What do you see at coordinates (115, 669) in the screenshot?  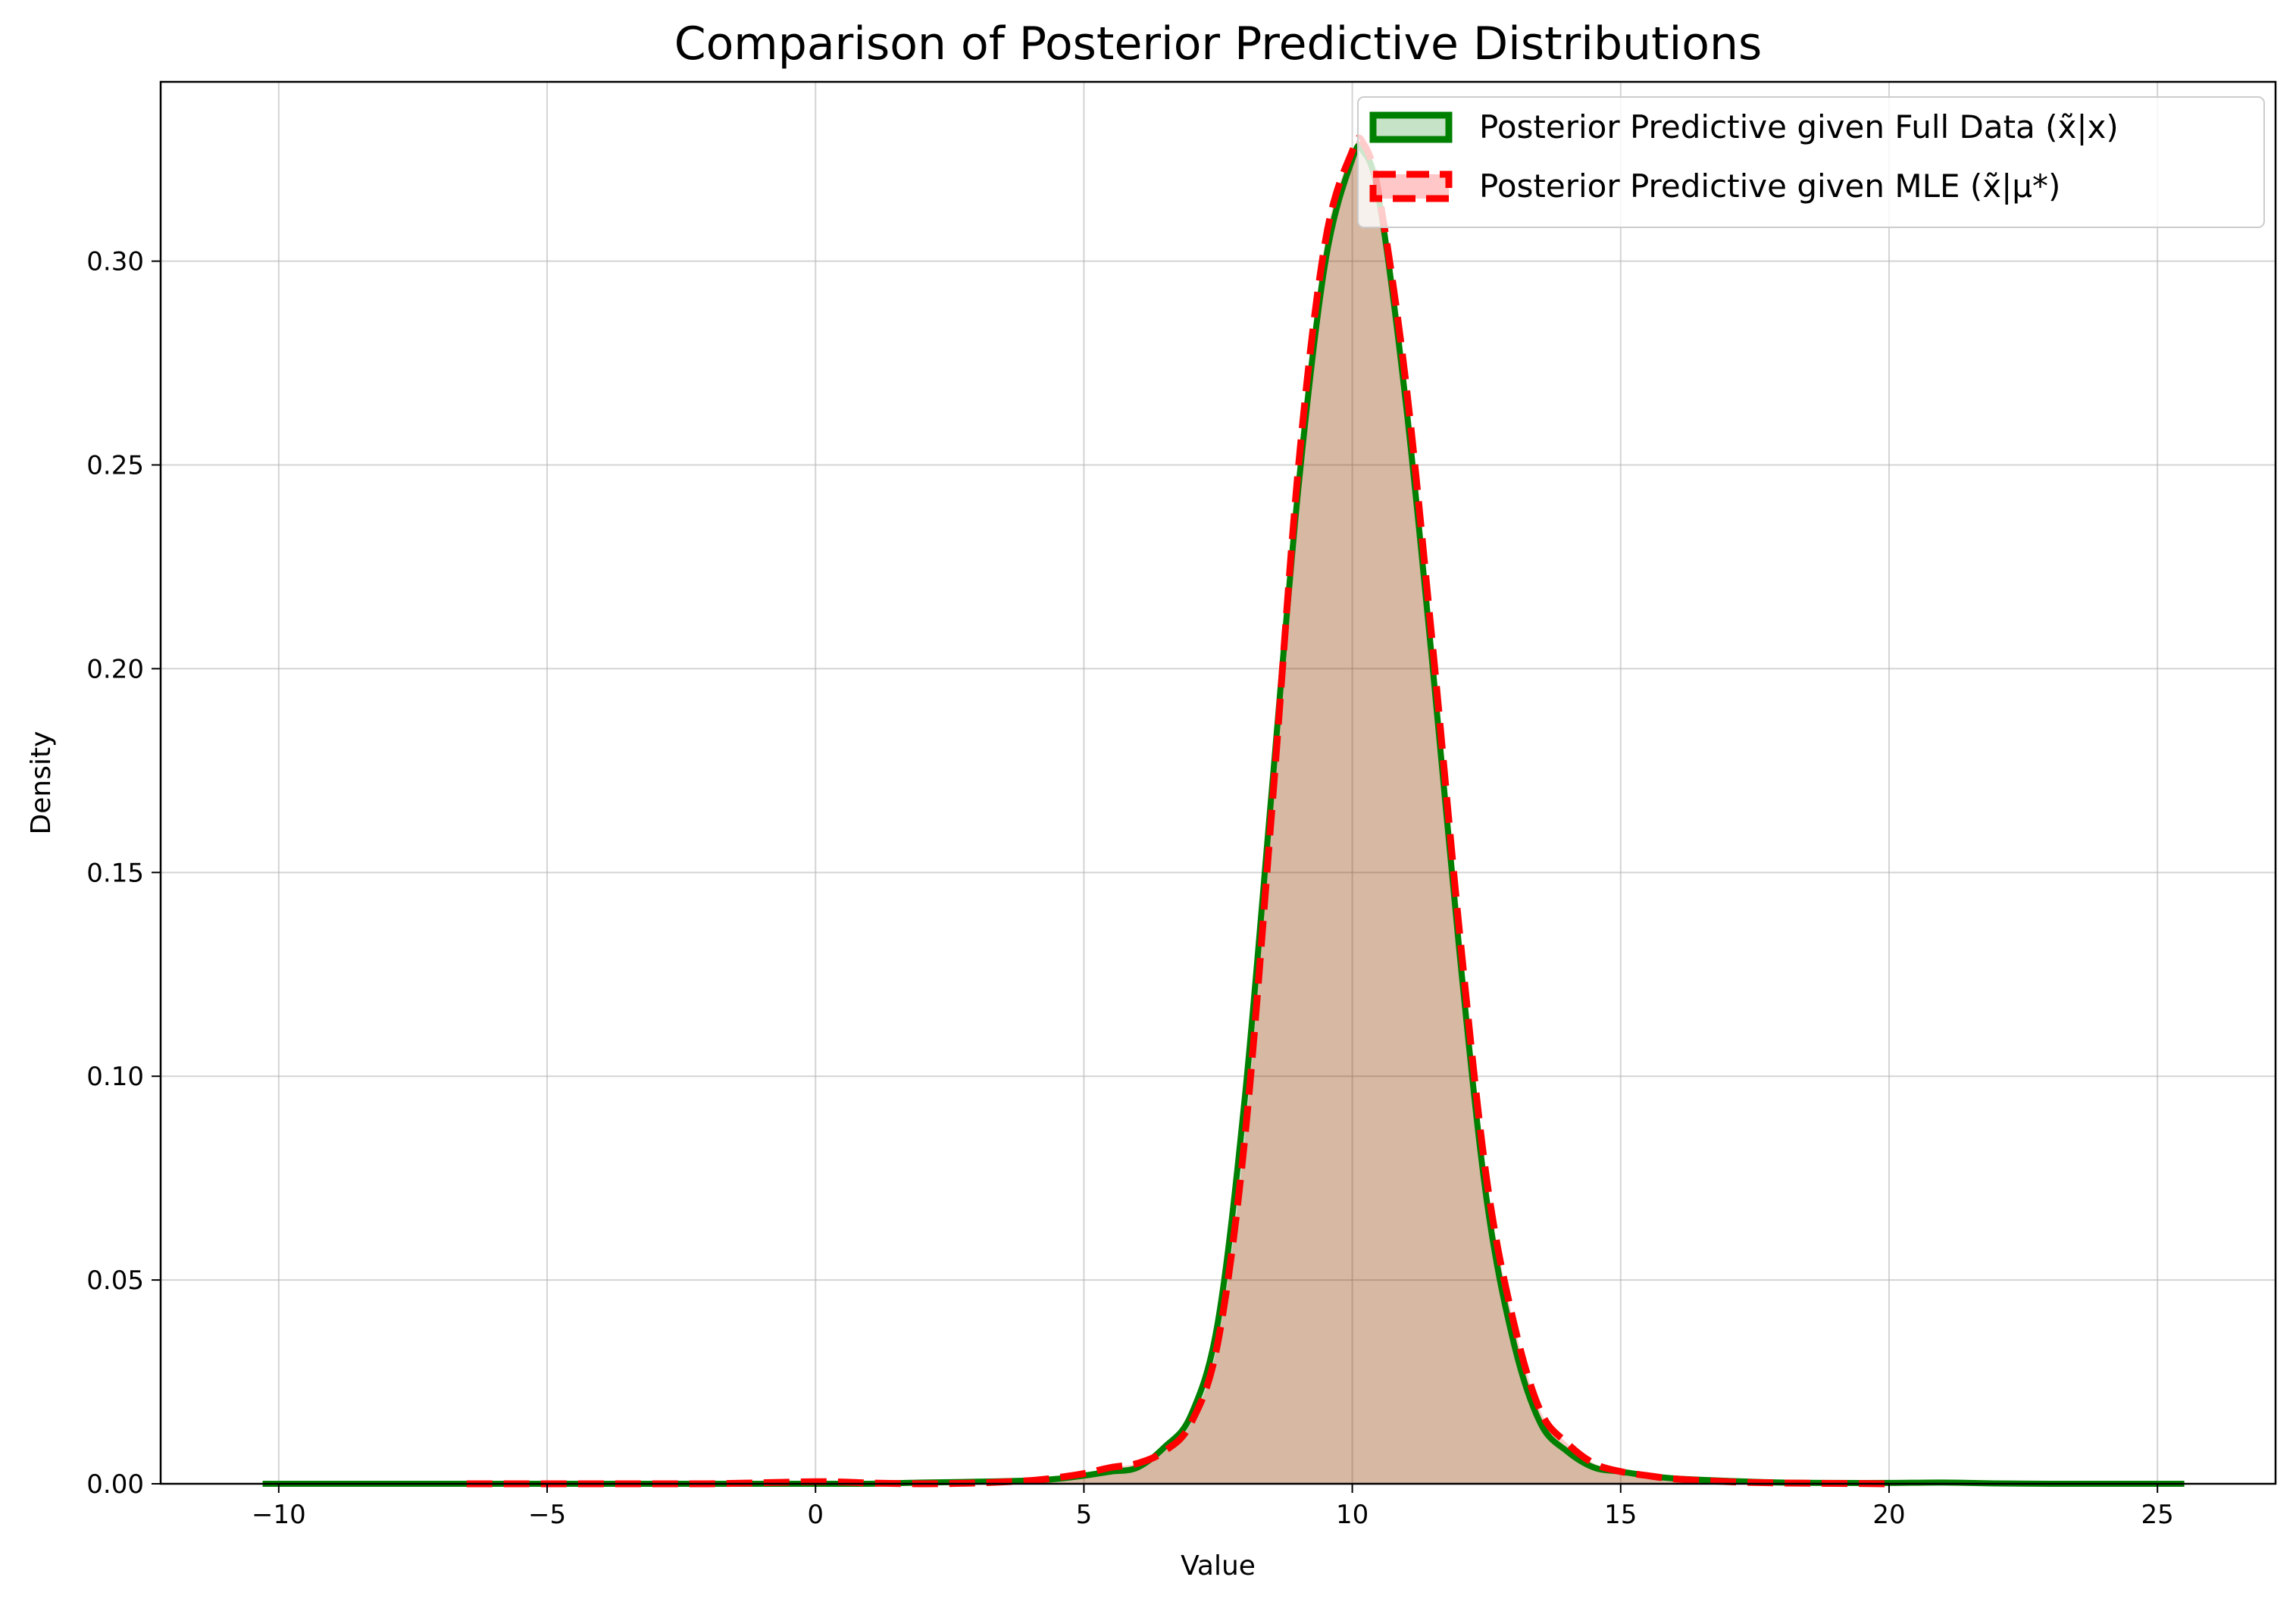 I see `y-tick-label: 0.20` at bounding box center [115, 669].